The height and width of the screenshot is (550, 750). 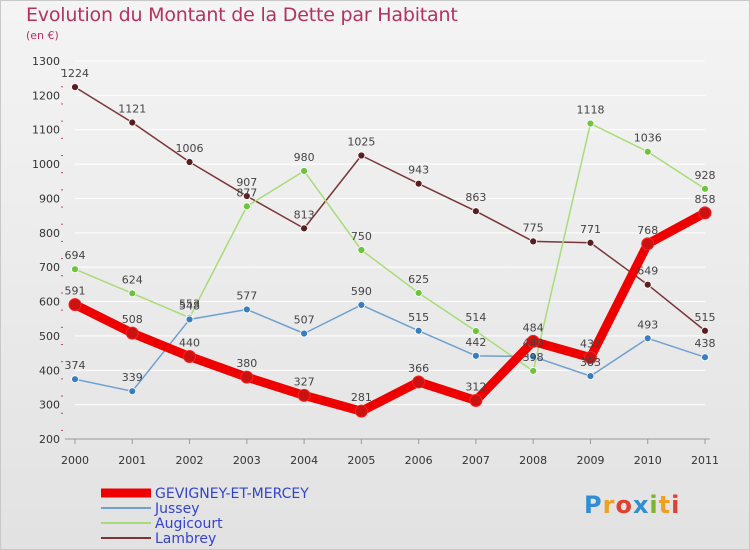 What do you see at coordinates (49, 198) in the screenshot?
I see `y-tick-label: 900` at bounding box center [49, 198].